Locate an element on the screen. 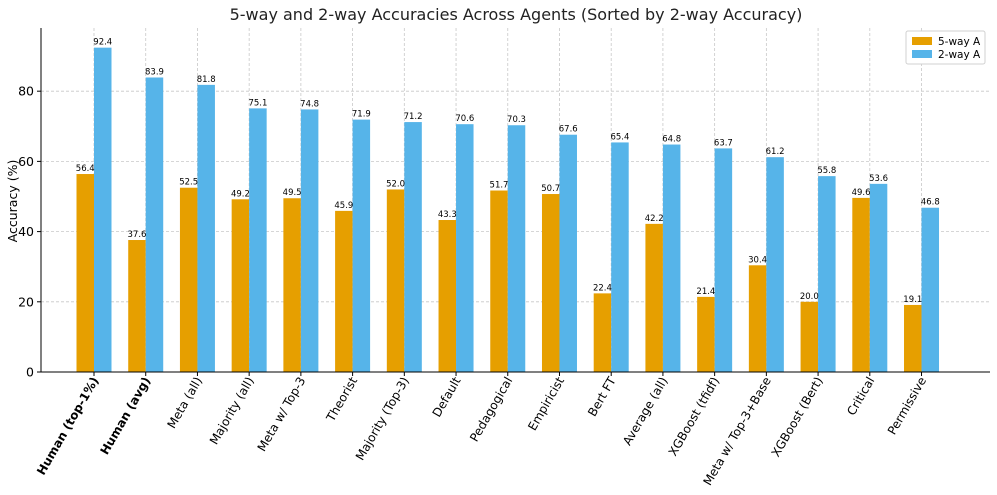 The width and height of the screenshot is (997, 495). x-tick-label: Meta (all) is located at coordinates (184, 403).